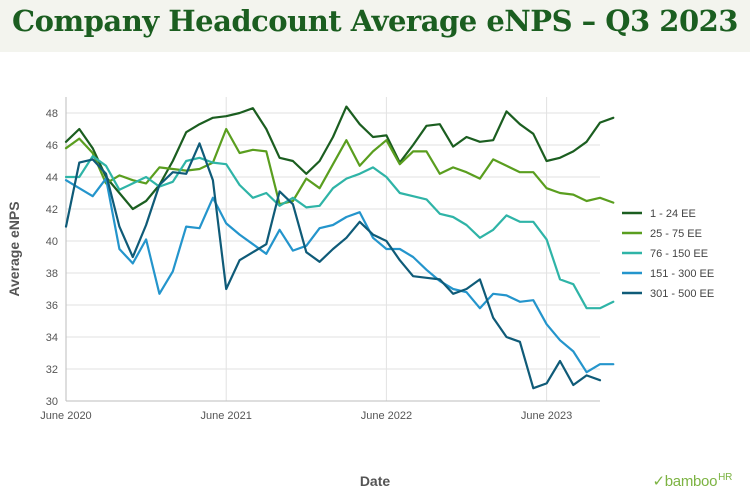  I want to click on y-tick-label: 38, so click(52, 274).